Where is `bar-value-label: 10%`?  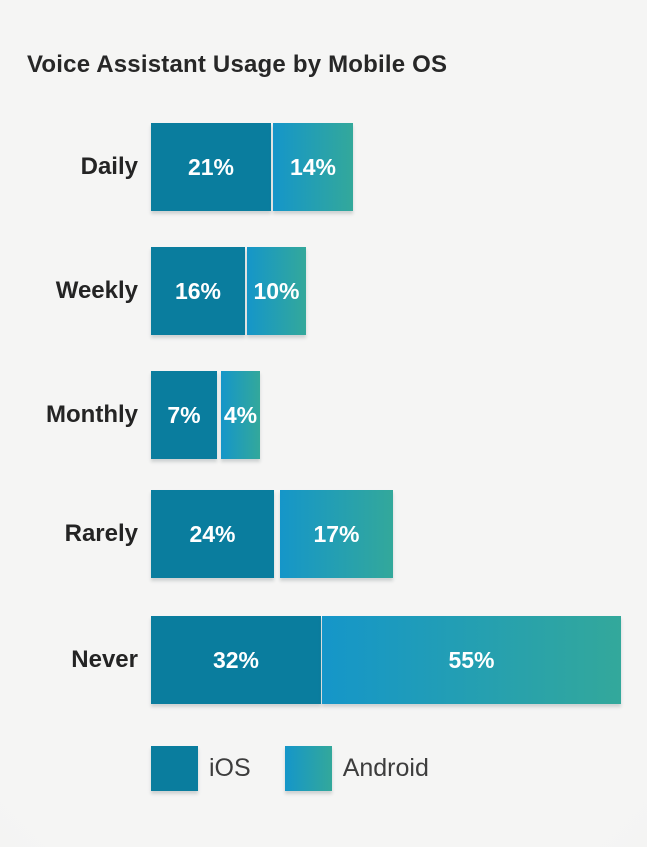
bar-value-label: 10% is located at coordinates (276, 290).